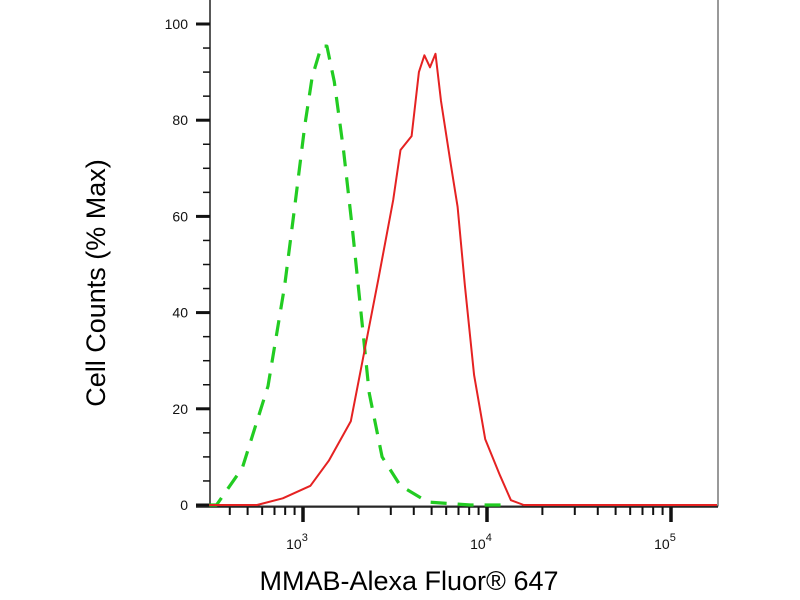  What do you see at coordinates (457, 529) in the screenshot?
I see `x-axis: 10³ 10⁴ 10⁵` at bounding box center [457, 529].